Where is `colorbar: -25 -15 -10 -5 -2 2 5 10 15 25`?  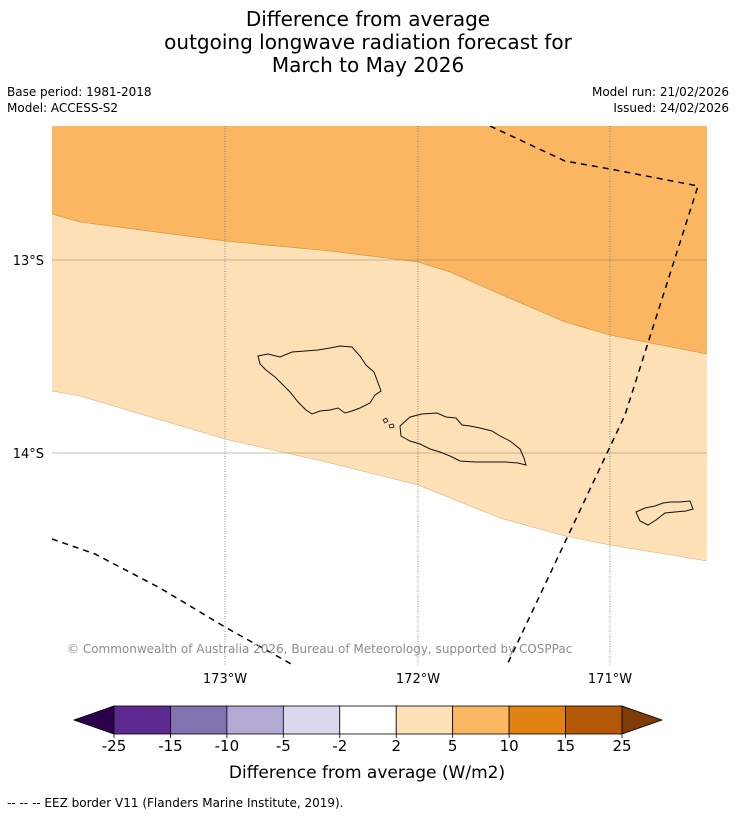
colorbar: -25 -15 -10 -5 -2 2 5 10 15 25 is located at coordinates (368, 730).